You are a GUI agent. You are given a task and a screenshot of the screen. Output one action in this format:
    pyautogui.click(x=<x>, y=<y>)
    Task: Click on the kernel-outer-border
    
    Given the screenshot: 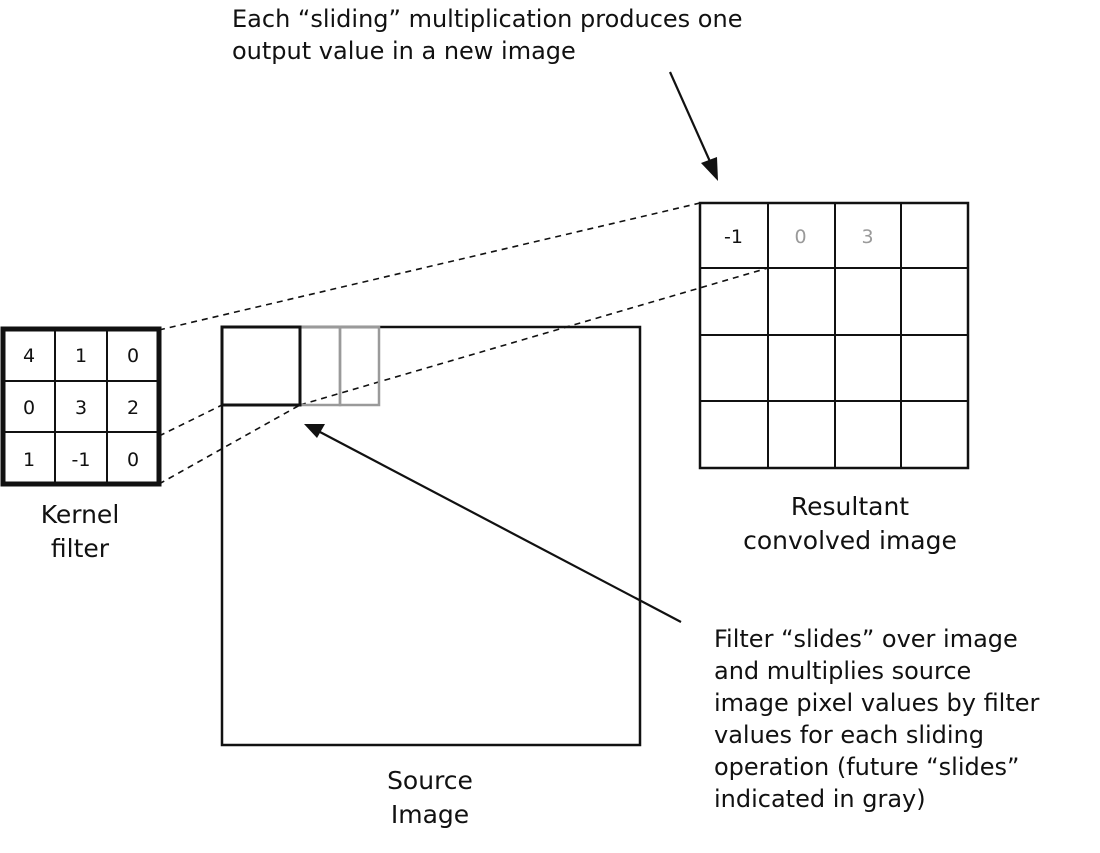 What is the action you would take?
    pyautogui.click(x=81, y=406)
    